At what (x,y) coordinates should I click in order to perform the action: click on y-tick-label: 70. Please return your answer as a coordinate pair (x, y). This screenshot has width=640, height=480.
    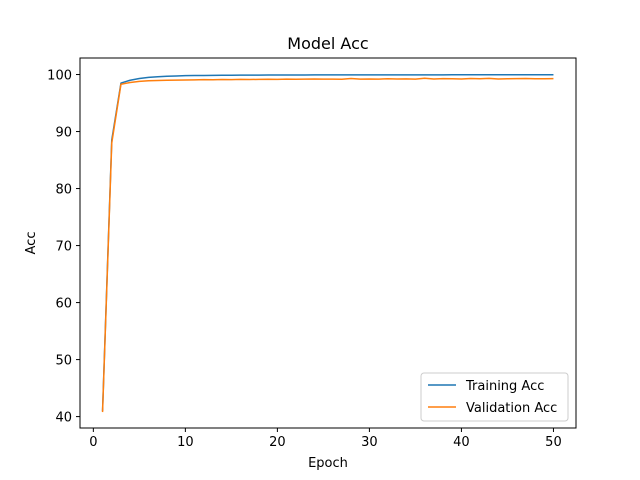
    Looking at the image, I should click on (63, 247).